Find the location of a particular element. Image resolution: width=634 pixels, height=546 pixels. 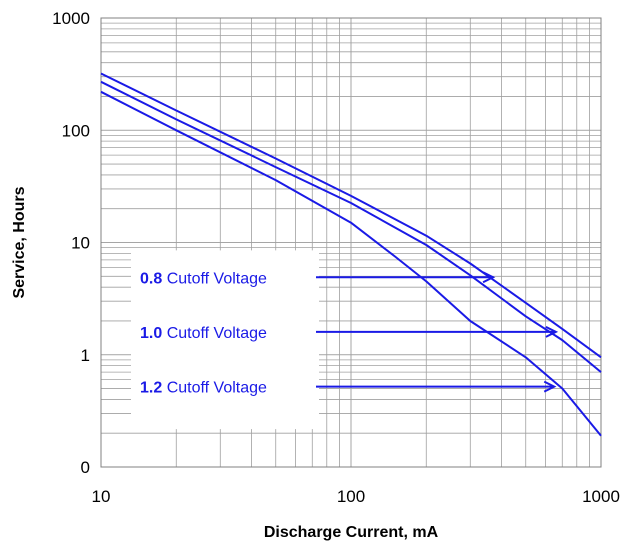

annotation-voltage: 0.8 is located at coordinates (151, 278).